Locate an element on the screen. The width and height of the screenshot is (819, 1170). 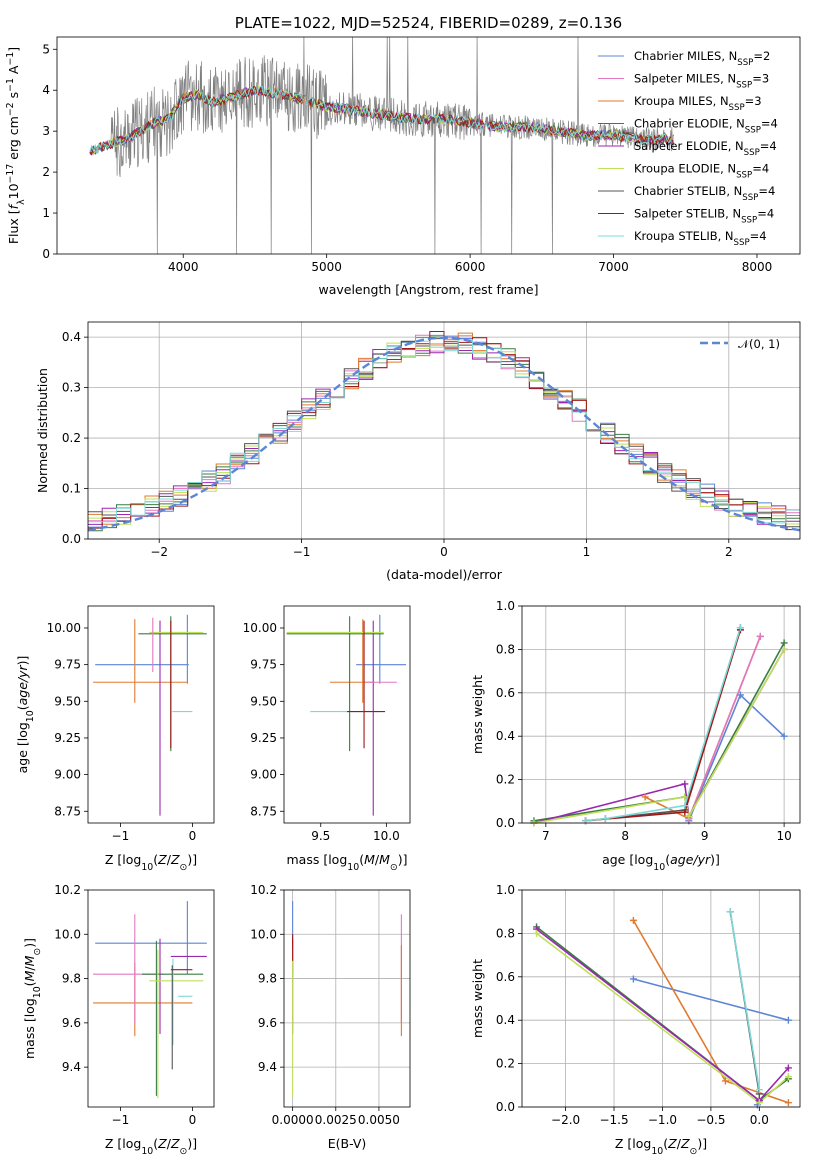
x-tick-label: −1.5 is located at coordinates (613, 1120).